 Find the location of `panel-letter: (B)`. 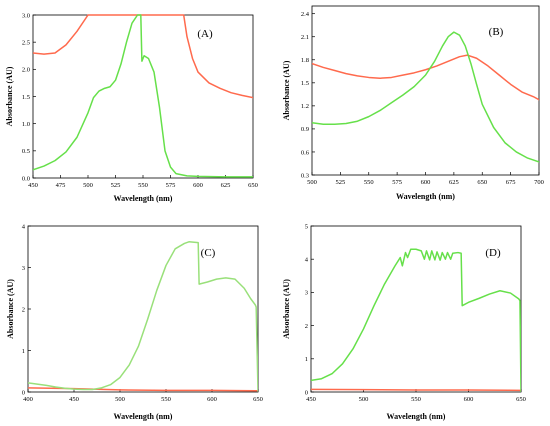

panel-letter: (B) is located at coordinates (496, 32).